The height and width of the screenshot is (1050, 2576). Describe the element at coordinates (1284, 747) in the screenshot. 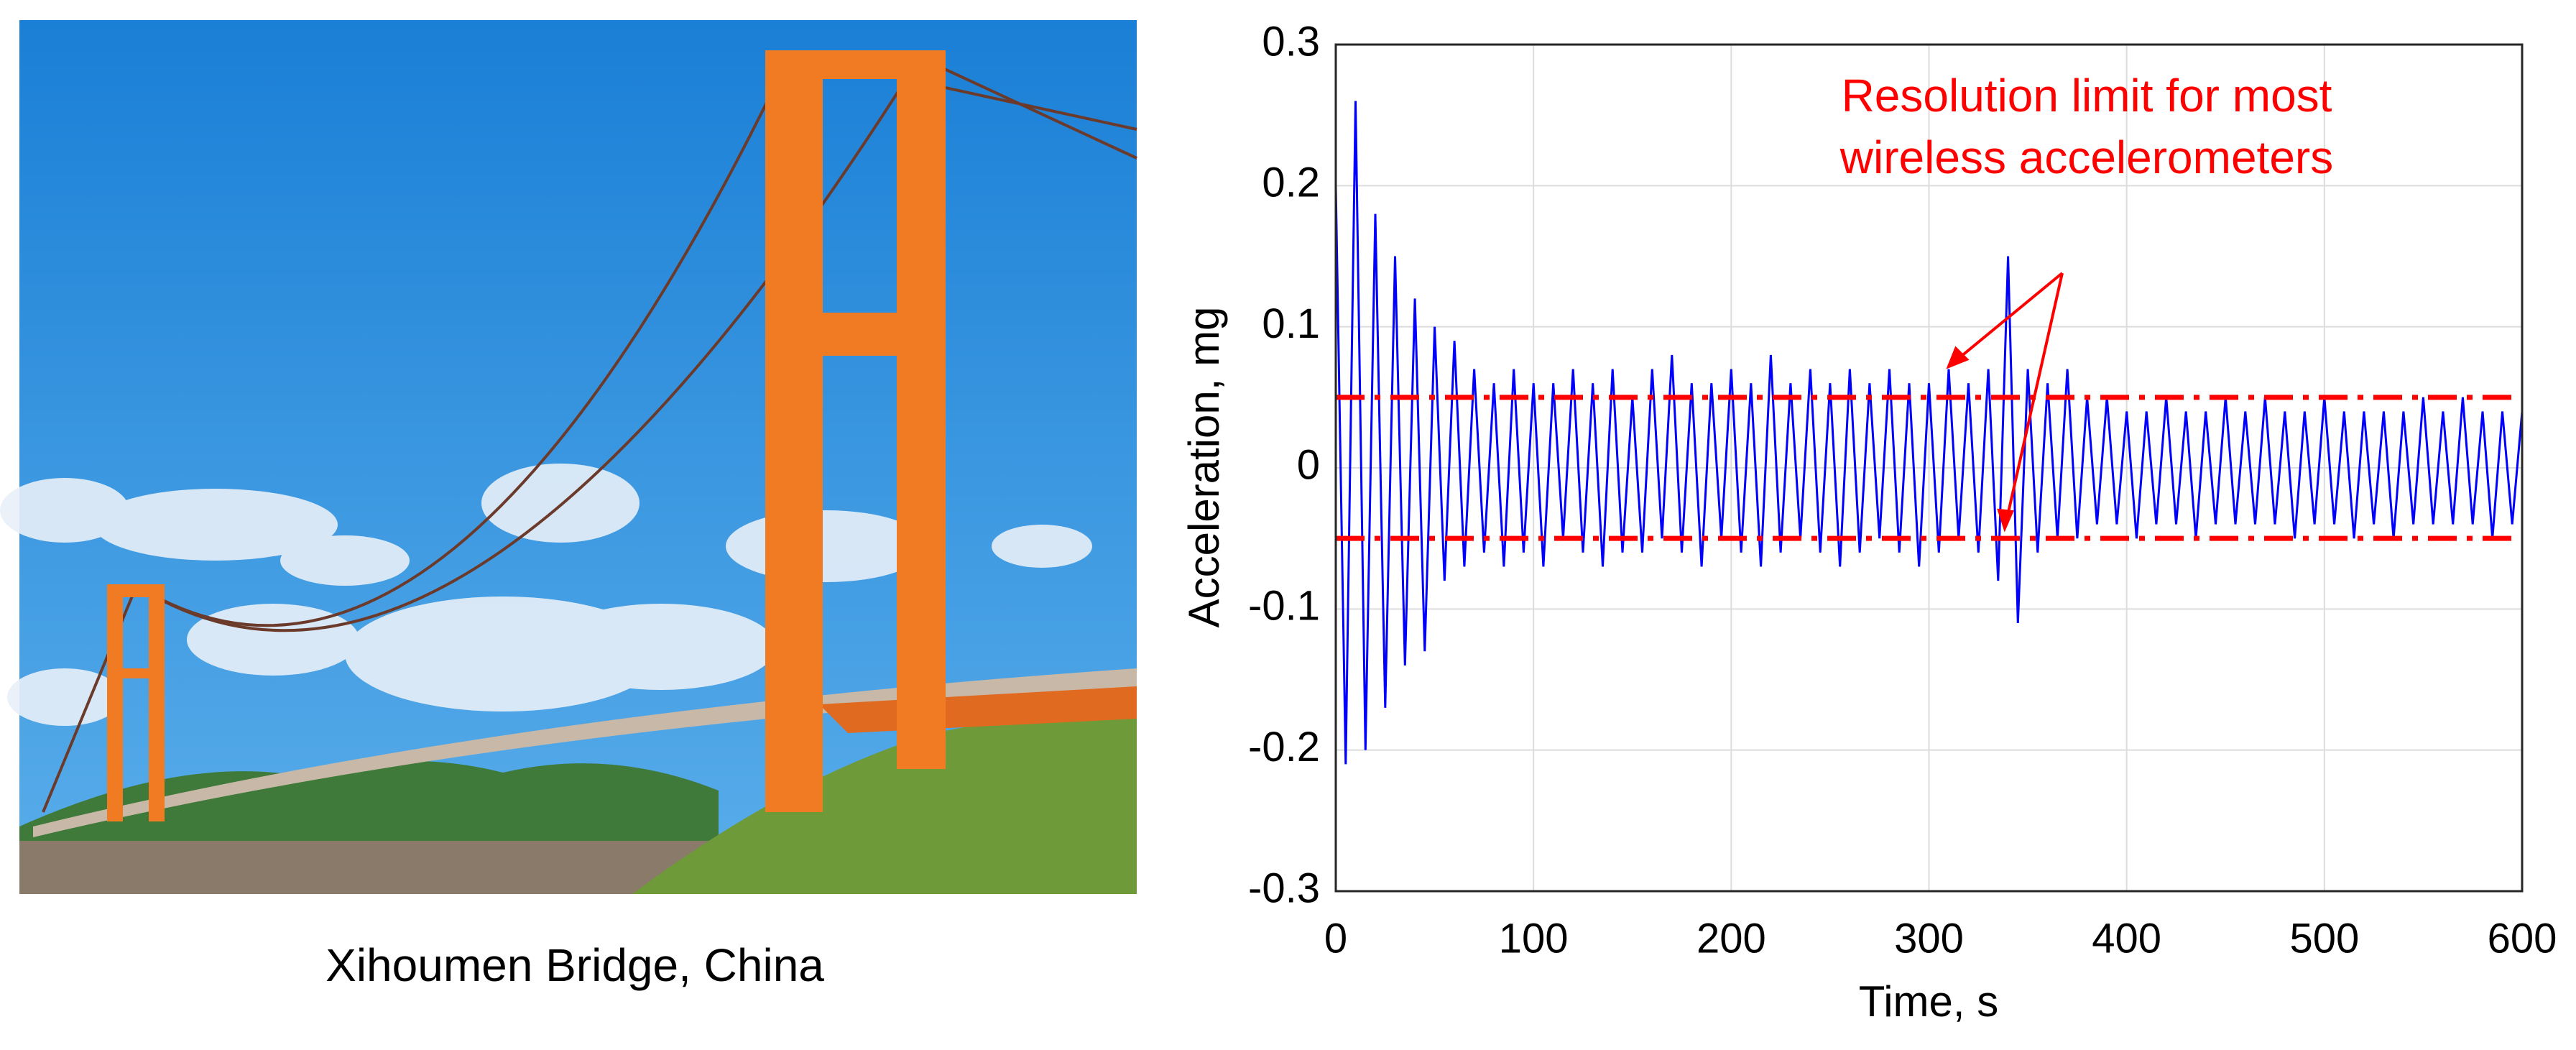

I see `y-tick-label: -0.2` at that location.